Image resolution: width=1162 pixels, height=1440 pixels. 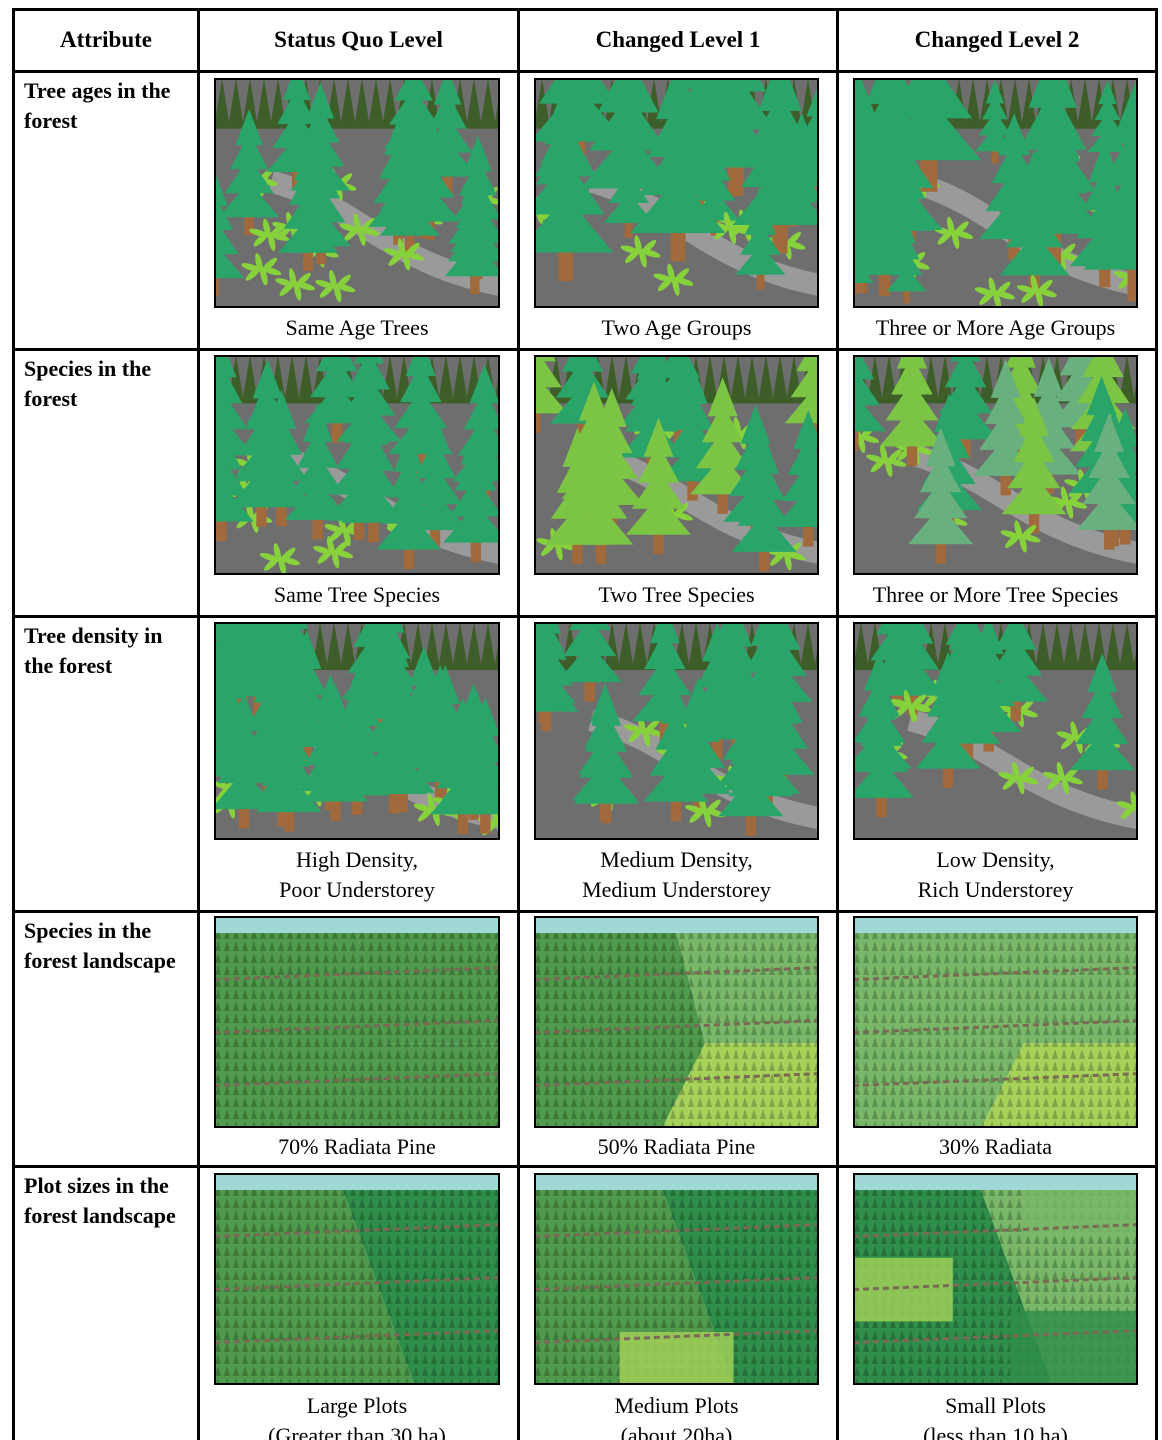 I want to click on level-caption: Two Tree Species, so click(x=676, y=594).